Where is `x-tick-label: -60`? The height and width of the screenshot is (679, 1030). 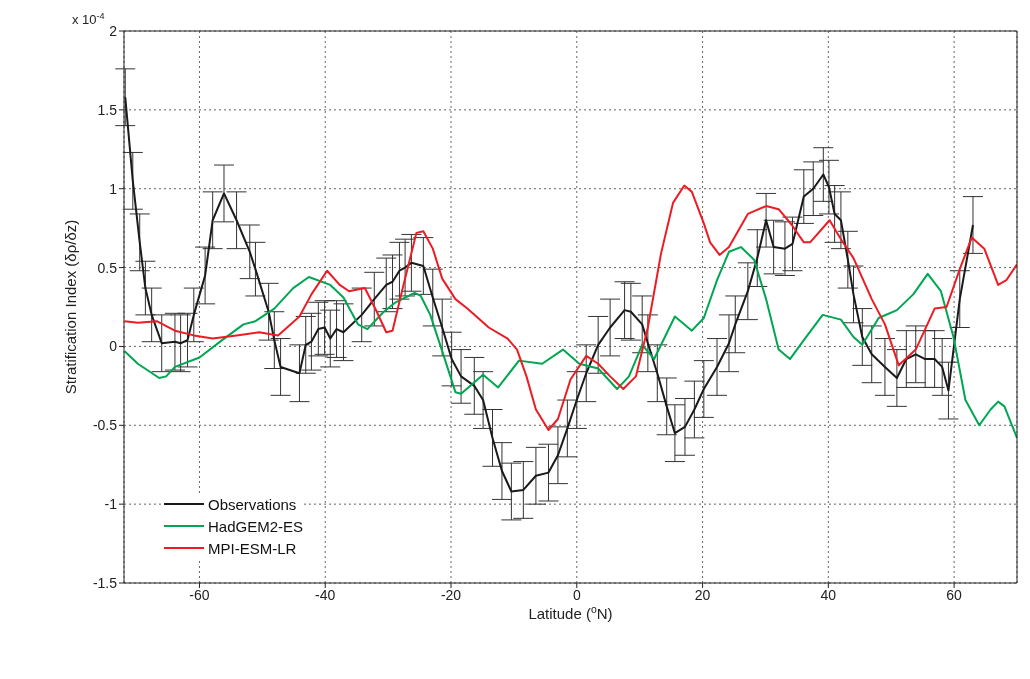
x-tick-label: -60 is located at coordinates (199, 594).